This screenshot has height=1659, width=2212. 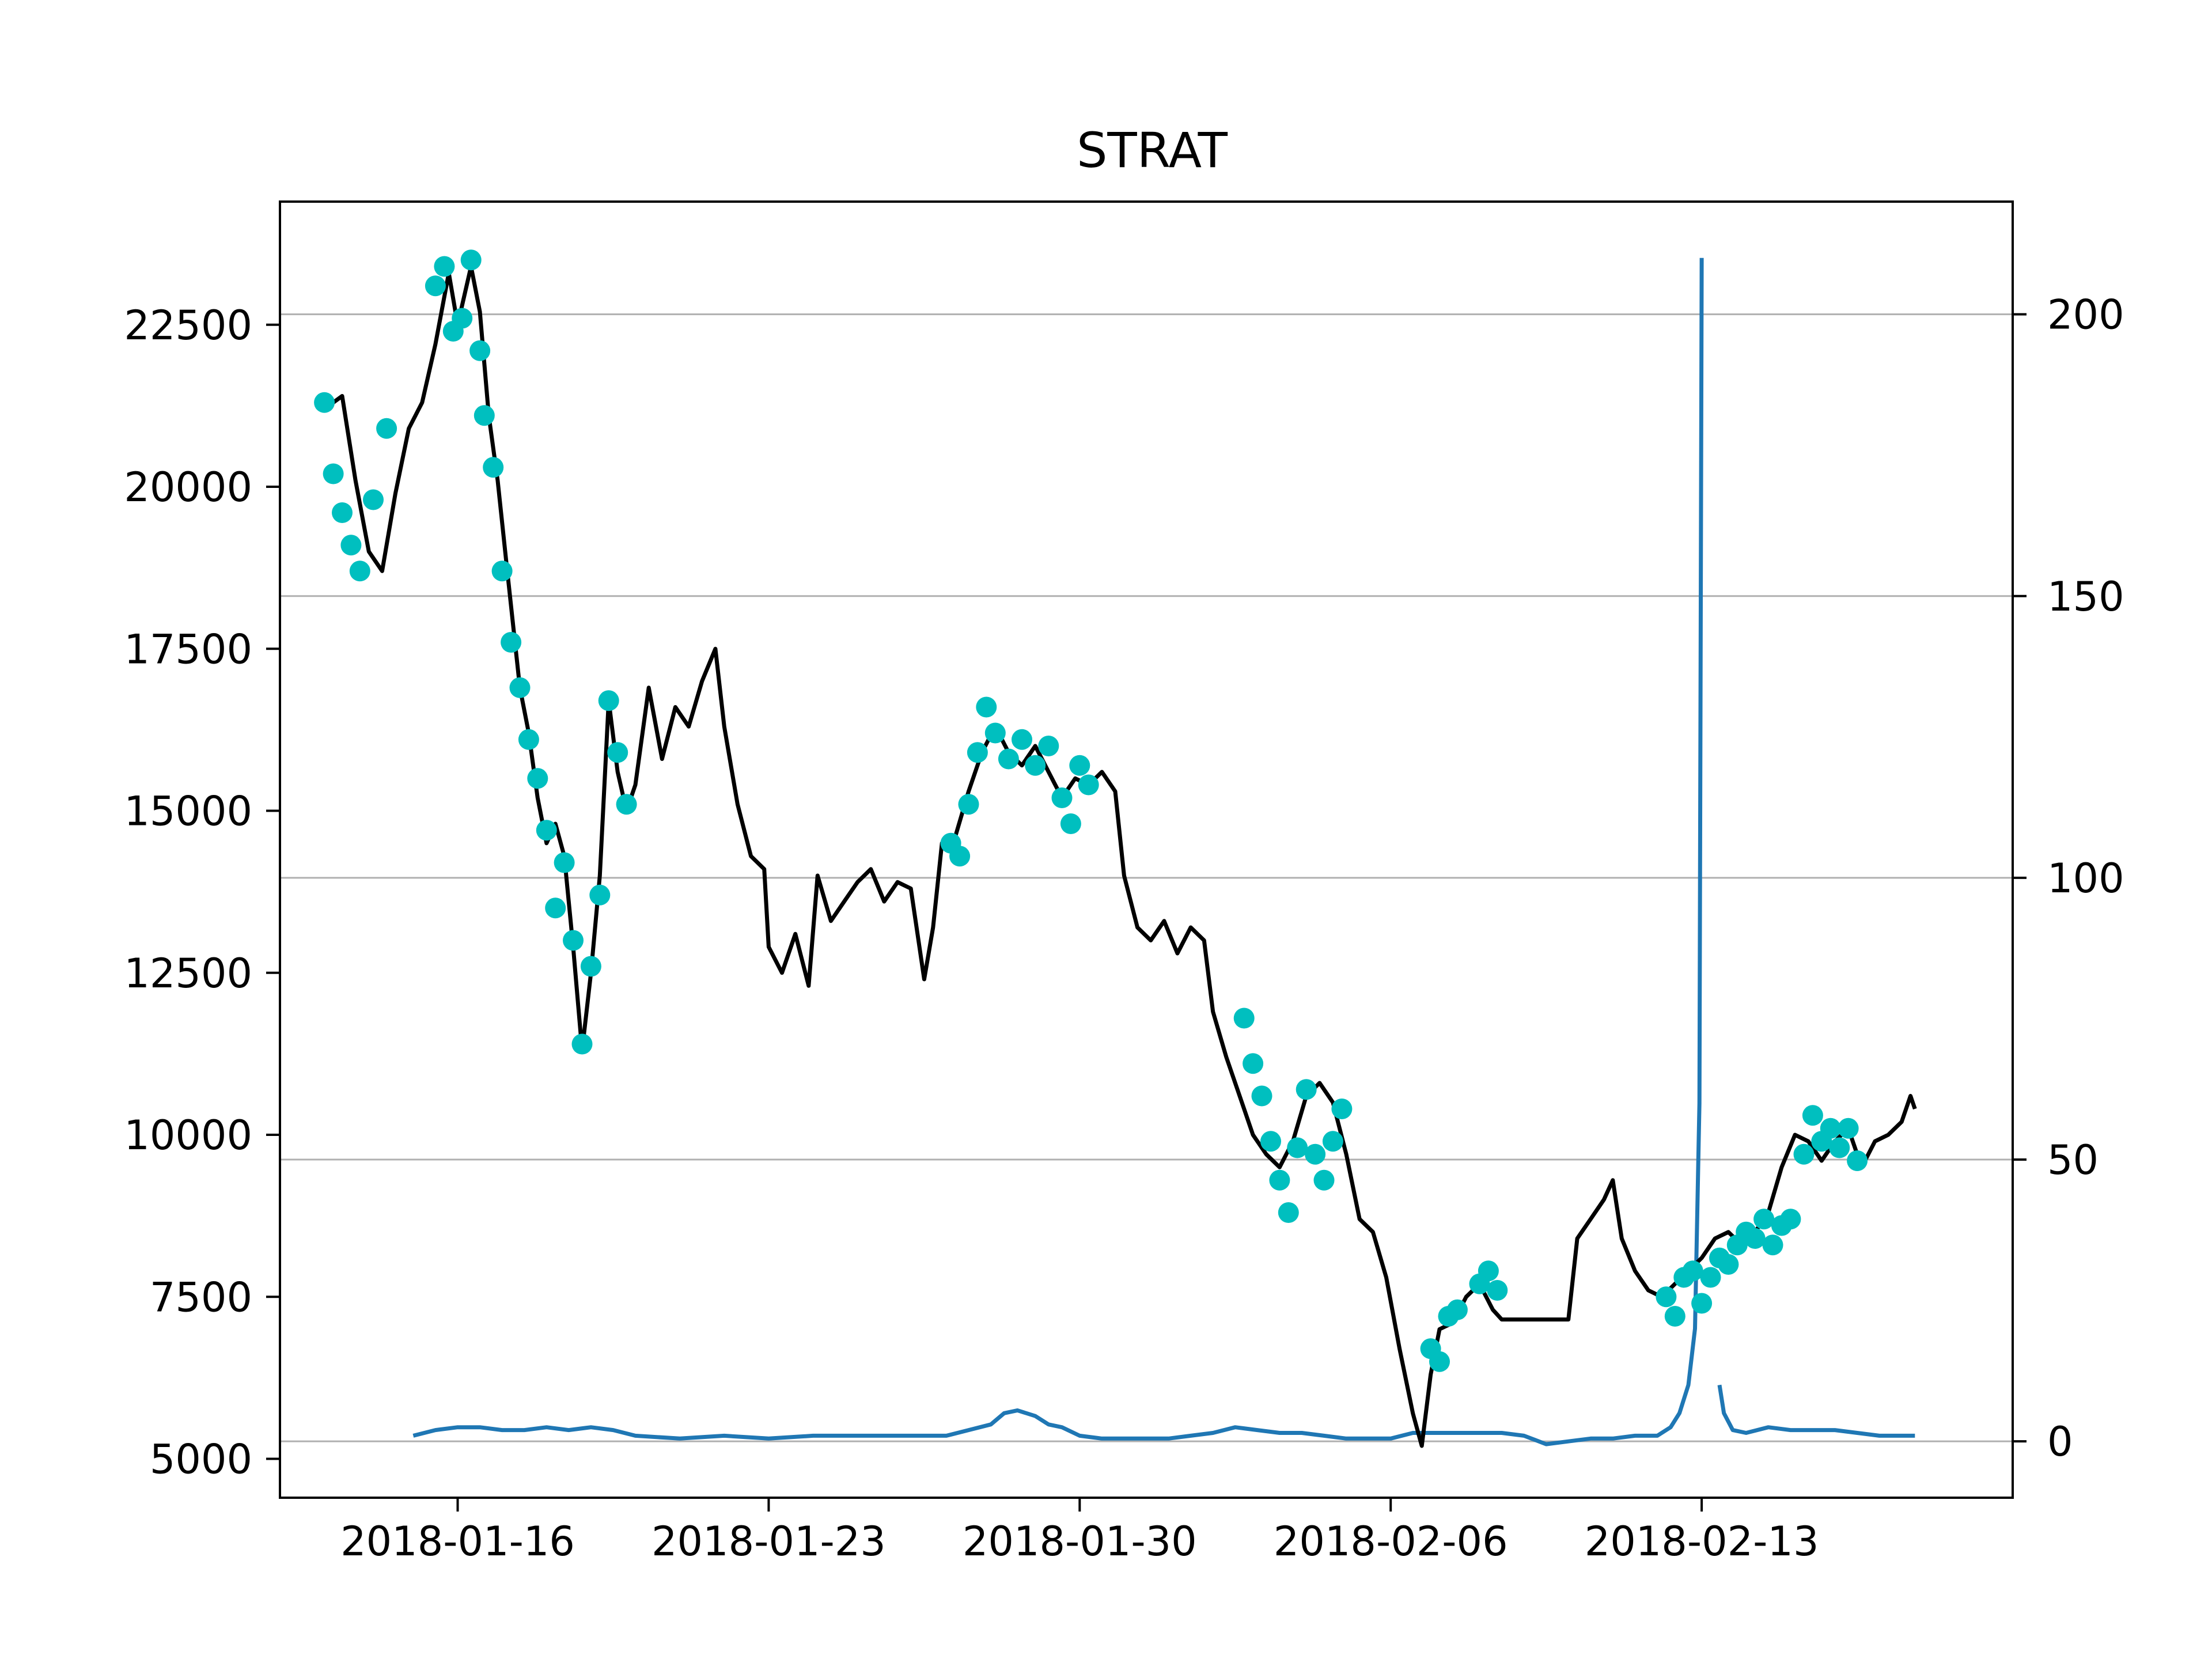 What do you see at coordinates (201, 1459) in the screenshot?
I see `y-tick-label-0: 5000` at bounding box center [201, 1459].